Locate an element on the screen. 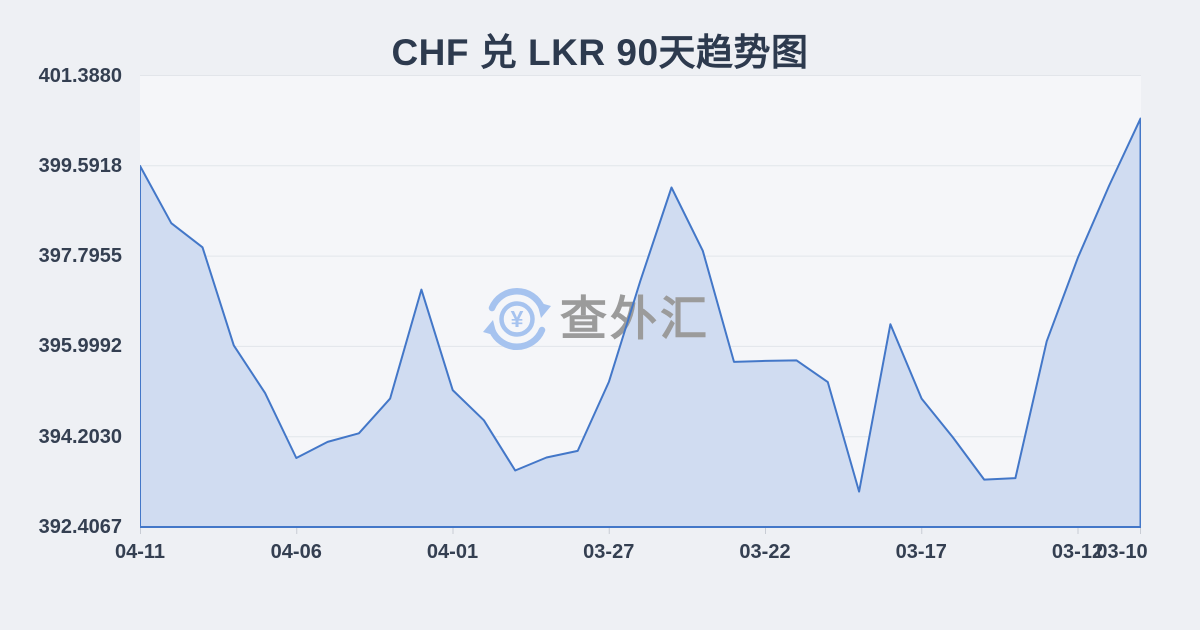 The width and height of the screenshot is (1200, 630). x-axis-labels: 04-11 04-06 04-01 03-27 03-22 03-17 03-12 03-10 is located at coordinates (632, 555).